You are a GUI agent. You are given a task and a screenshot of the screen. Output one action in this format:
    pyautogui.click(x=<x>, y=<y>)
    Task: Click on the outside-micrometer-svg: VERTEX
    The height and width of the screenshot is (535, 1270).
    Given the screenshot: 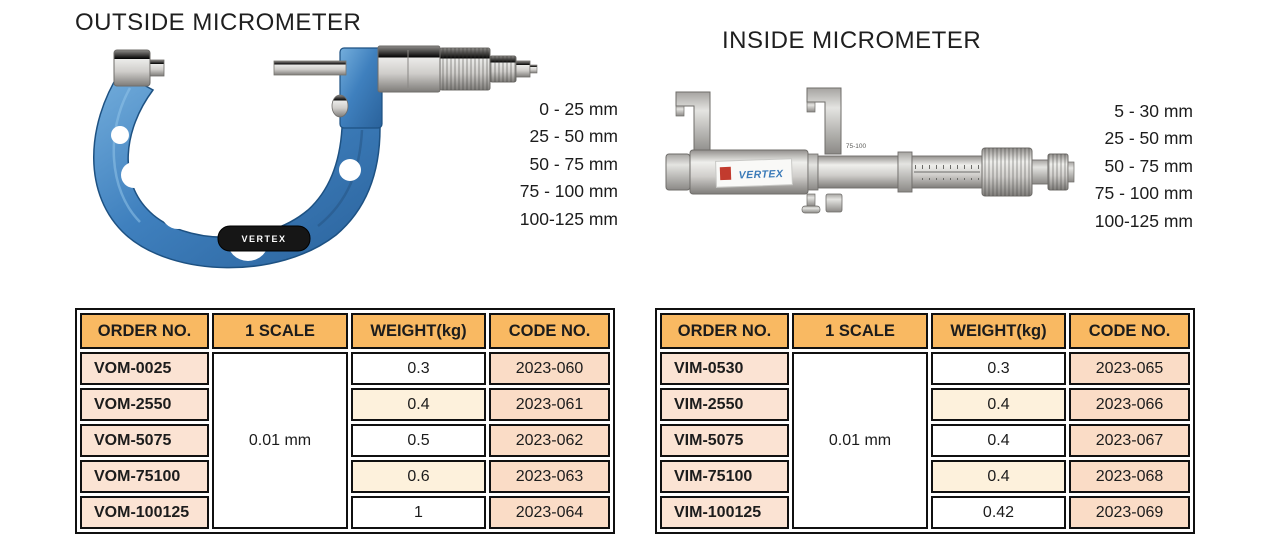 What is the action you would take?
    pyautogui.click(x=315, y=157)
    